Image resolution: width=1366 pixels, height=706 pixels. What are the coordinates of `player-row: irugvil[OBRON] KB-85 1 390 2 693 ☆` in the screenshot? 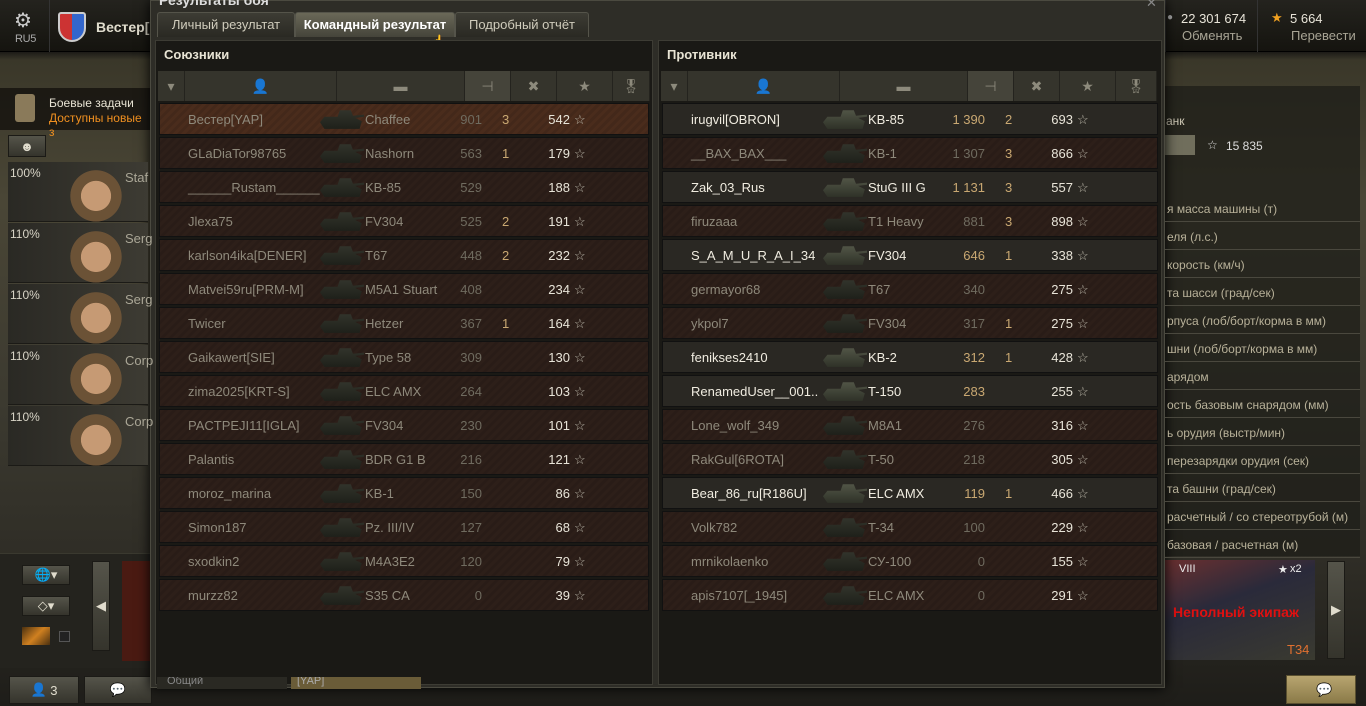 It's located at (910, 119).